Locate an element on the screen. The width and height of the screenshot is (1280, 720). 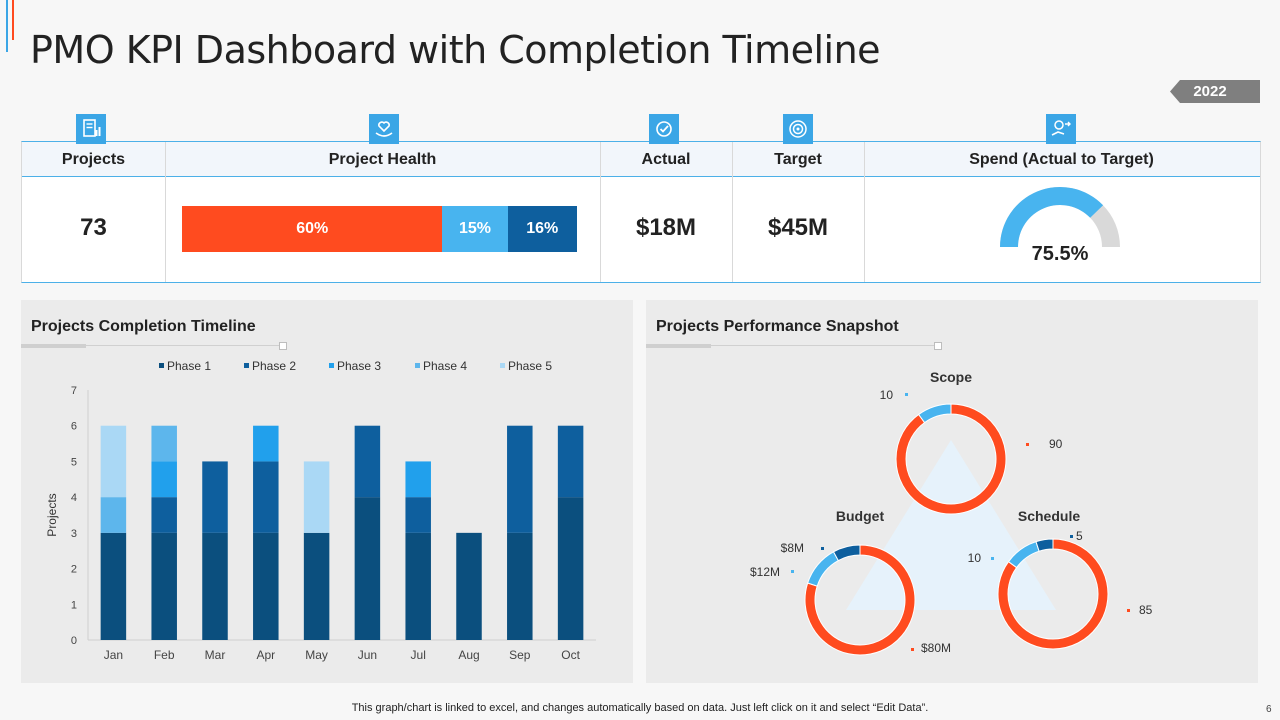
kpi-col-actual: Actual $18M is located at coordinates (666, 212).